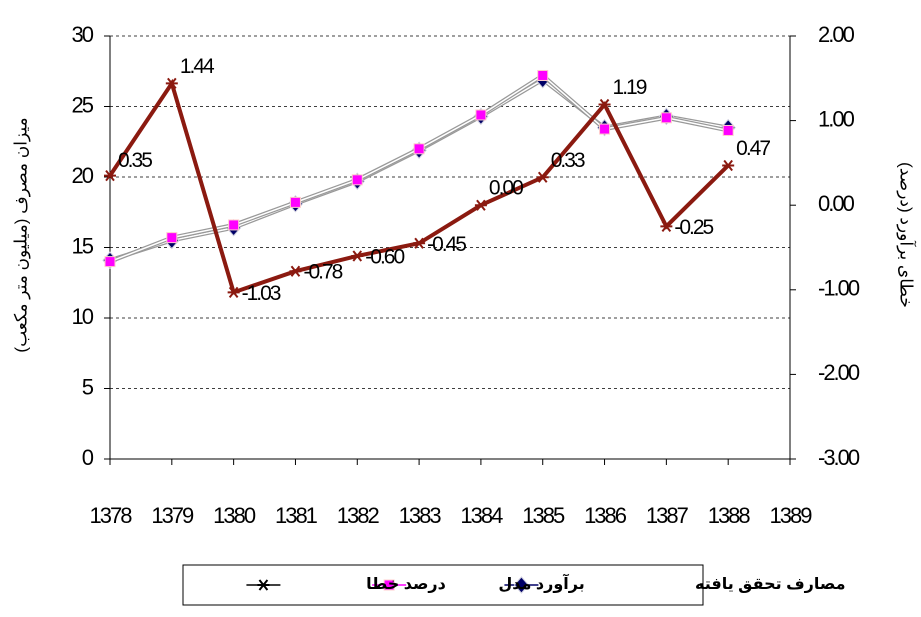 This screenshot has width=921, height=617. Describe the element at coordinates (839, 288) in the screenshot. I see `y2-tick-label: -1.00` at that location.